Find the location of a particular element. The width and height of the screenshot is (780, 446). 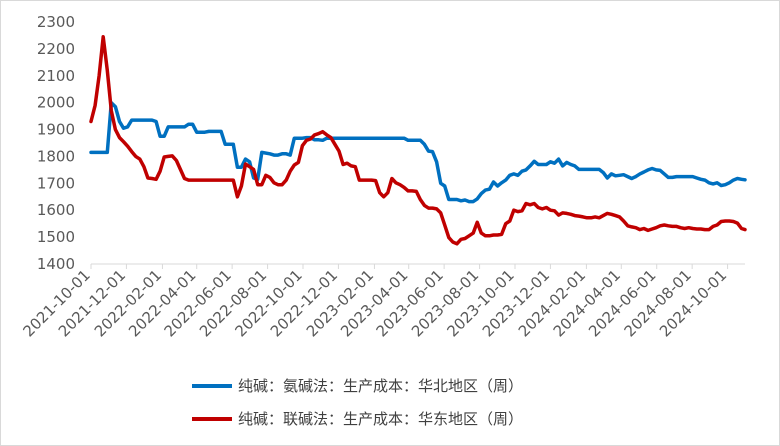

legend-item-series-1: 纯碱：氨碱法：生产成本：华北地区（周） is located at coordinates (357, 386).